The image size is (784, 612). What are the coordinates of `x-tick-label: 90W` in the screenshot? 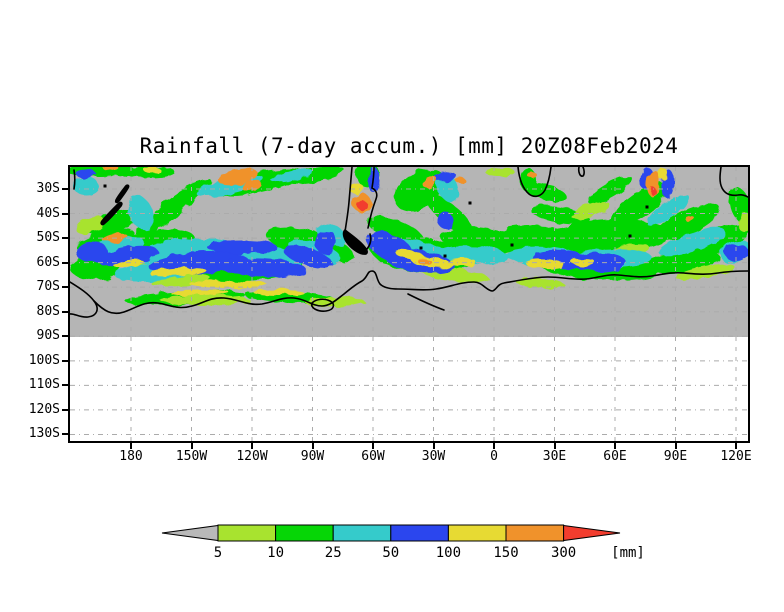 It's located at (312, 456).